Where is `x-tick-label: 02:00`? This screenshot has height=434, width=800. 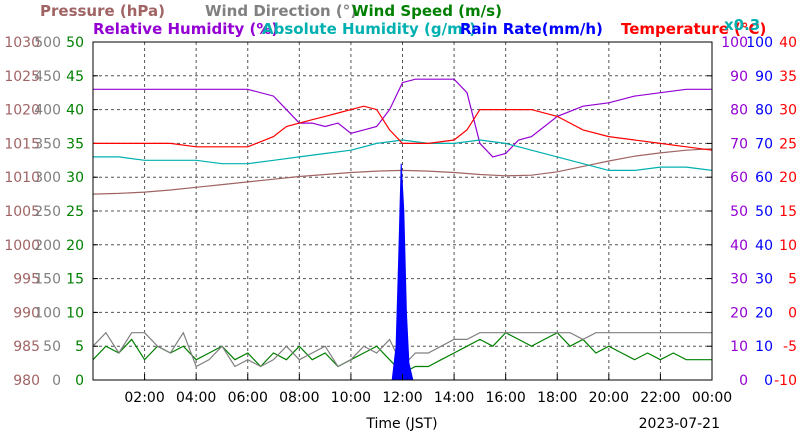 x-tick-label: 02:00 is located at coordinates (144, 398).